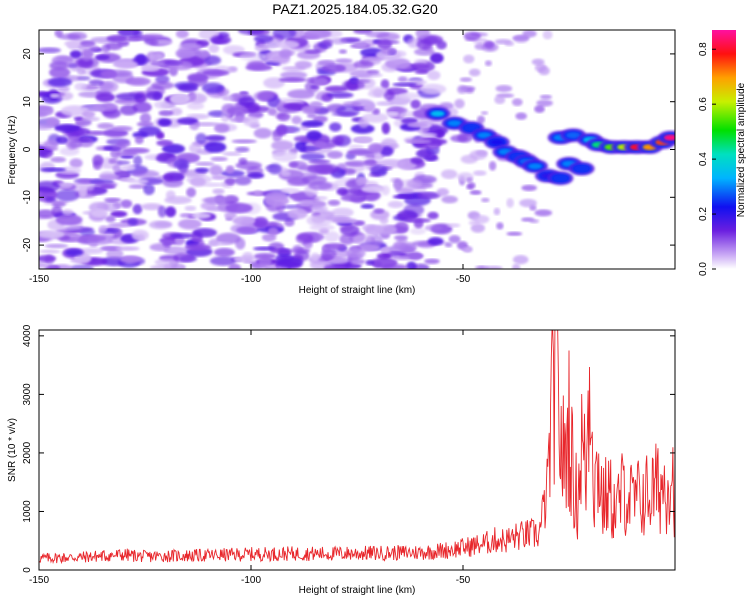 The image size is (750, 600). Describe the element at coordinates (12, 150) in the screenshot. I see `spectrogram-ylabel: Frequency (Hz)` at that location.